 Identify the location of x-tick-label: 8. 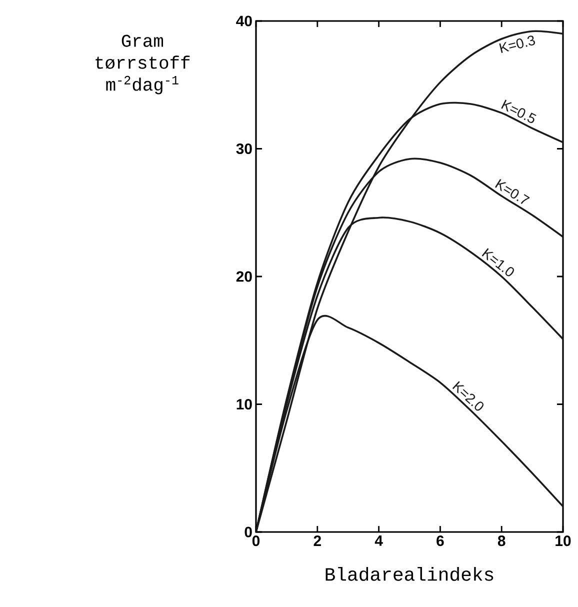
(502, 541).